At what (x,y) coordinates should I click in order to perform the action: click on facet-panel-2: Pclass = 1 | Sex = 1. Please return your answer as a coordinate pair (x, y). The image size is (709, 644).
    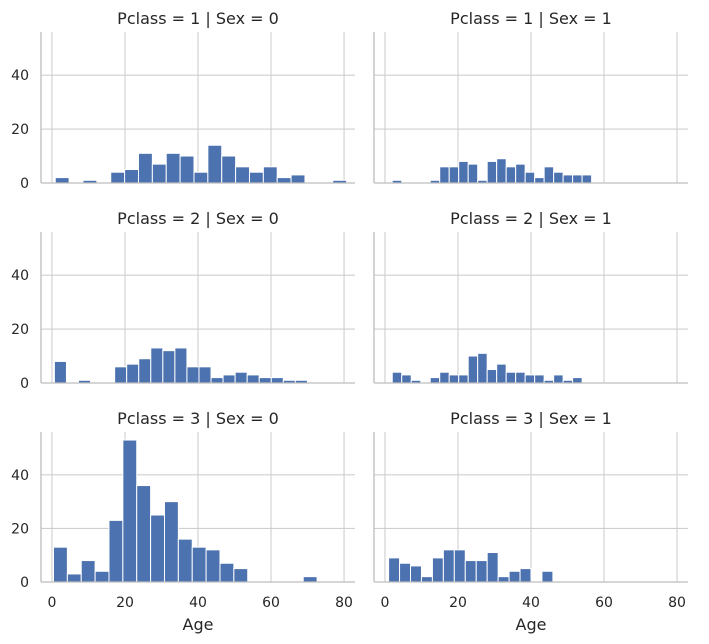
    Looking at the image, I should click on (530, 96).